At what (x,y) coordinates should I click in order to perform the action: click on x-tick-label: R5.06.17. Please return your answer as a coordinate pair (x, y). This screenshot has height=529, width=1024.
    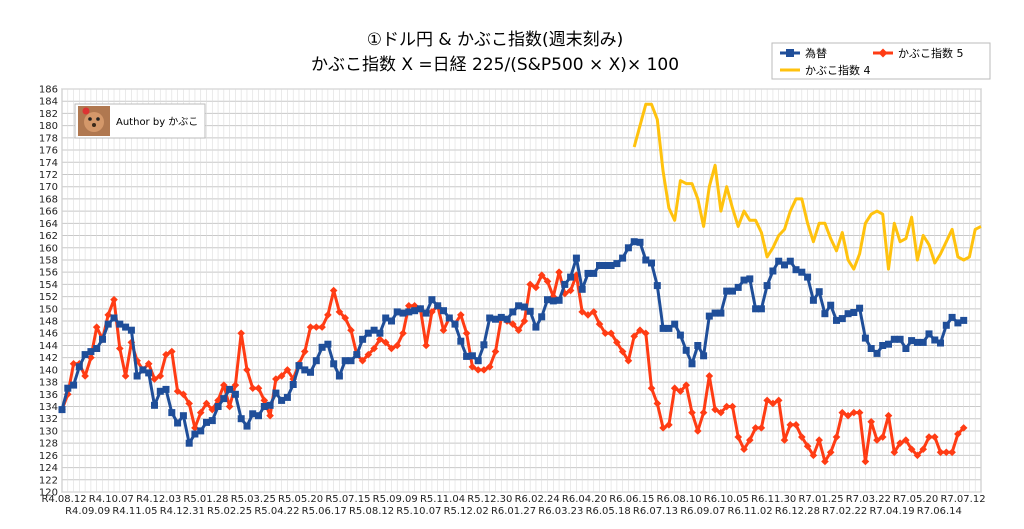
    Looking at the image, I should click on (324, 511).